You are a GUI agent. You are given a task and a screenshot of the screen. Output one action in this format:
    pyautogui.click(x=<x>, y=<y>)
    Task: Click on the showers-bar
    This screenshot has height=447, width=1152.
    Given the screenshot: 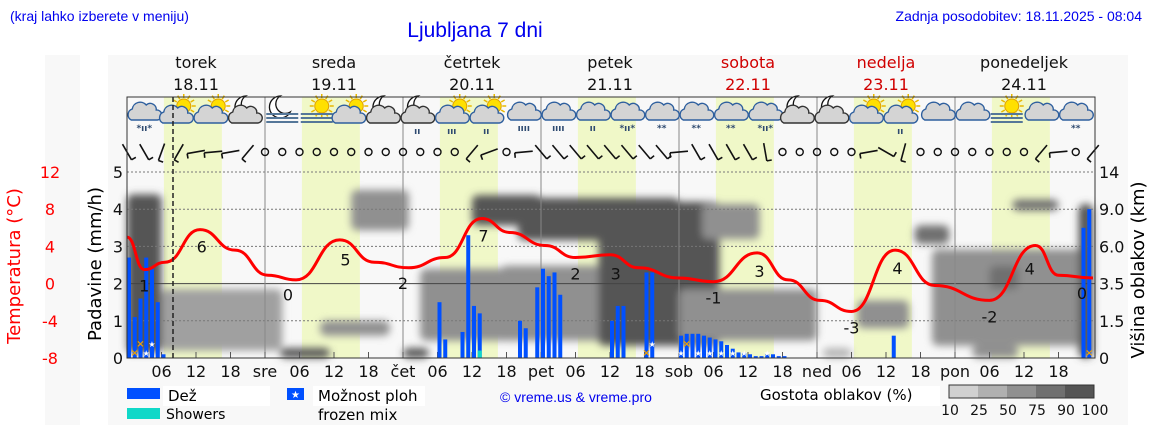 What is the action you would take?
    pyautogui.click(x=480, y=354)
    